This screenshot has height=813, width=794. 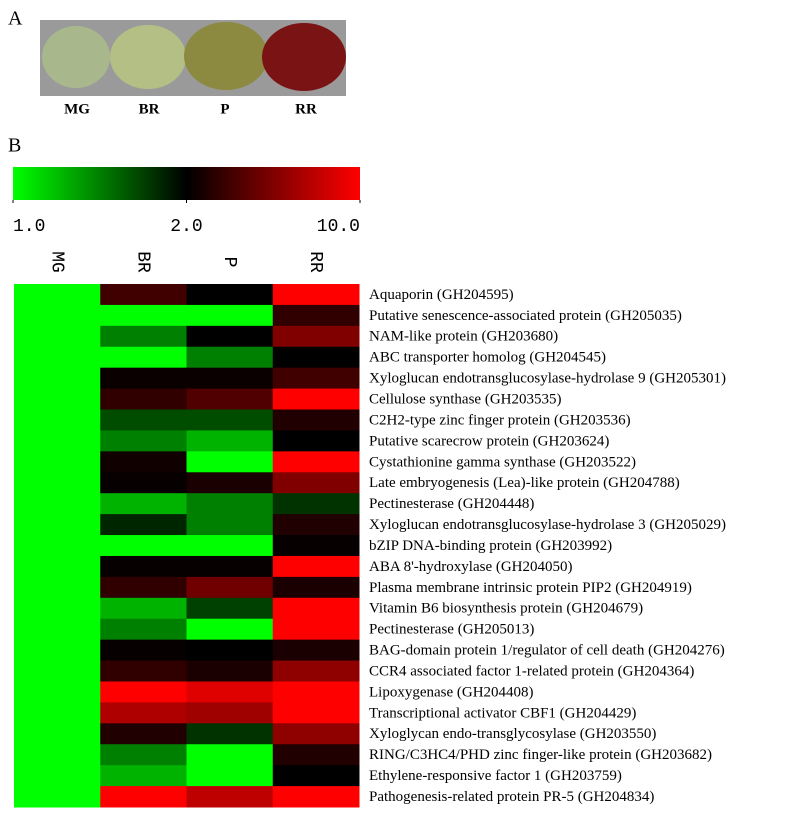 What do you see at coordinates (495, 776) in the screenshot?
I see `row-label: Ethylene-responsive factor 1 (GH203759)` at bounding box center [495, 776].